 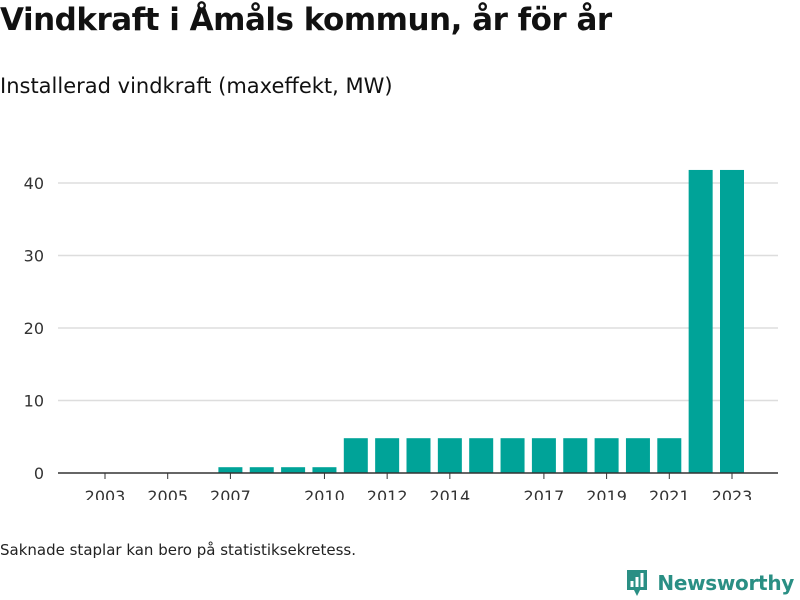 What do you see at coordinates (196, 86) in the screenshot?
I see `chart-subtitle: Installerad vindkraft (maxeffekt, MW)` at bounding box center [196, 86].